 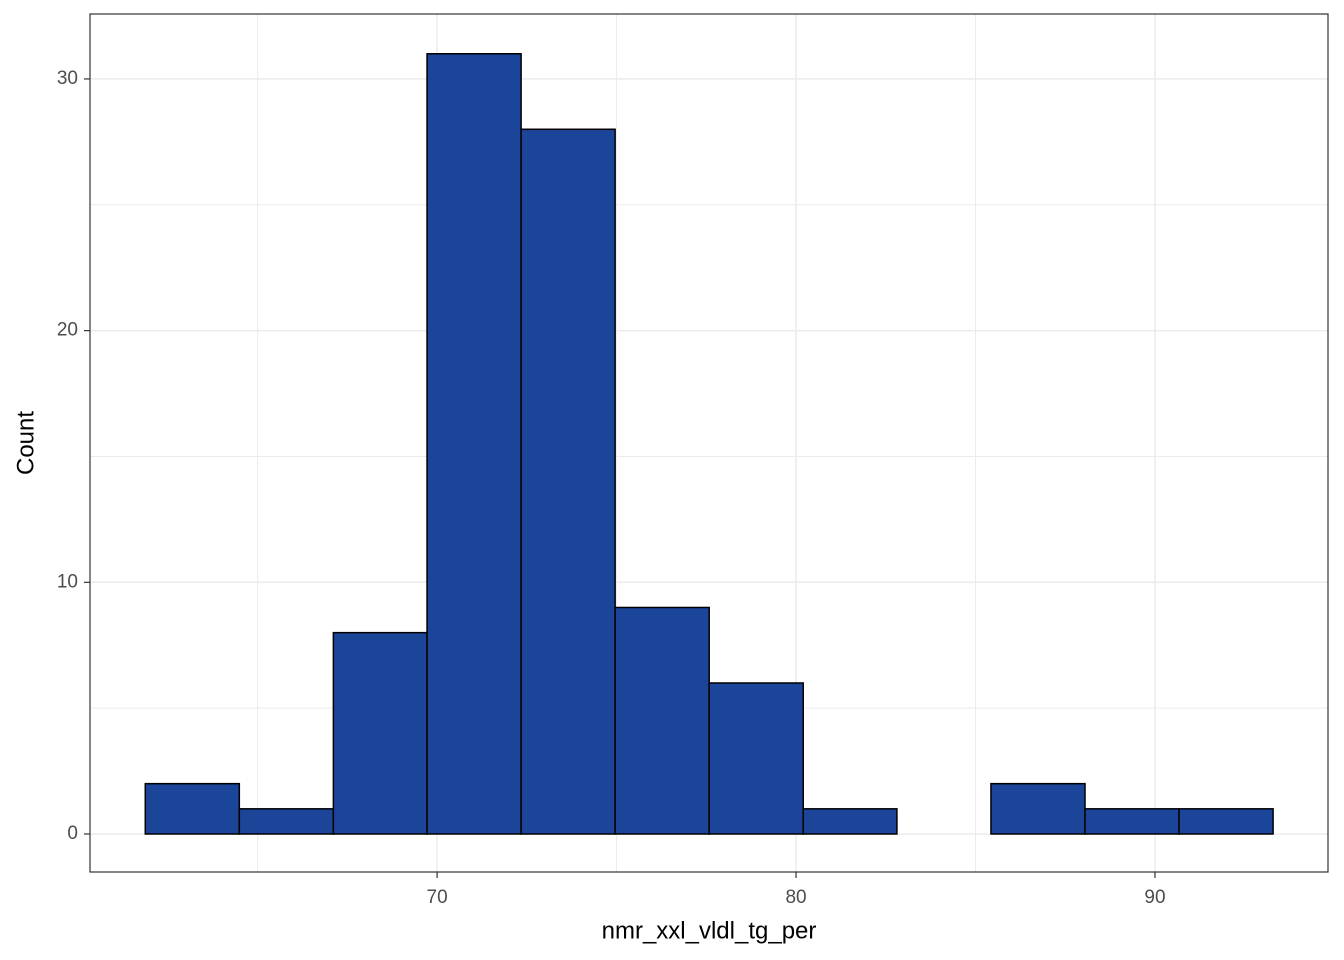 I want to click on y-tick-label: 20, so click(x=67, y=330).